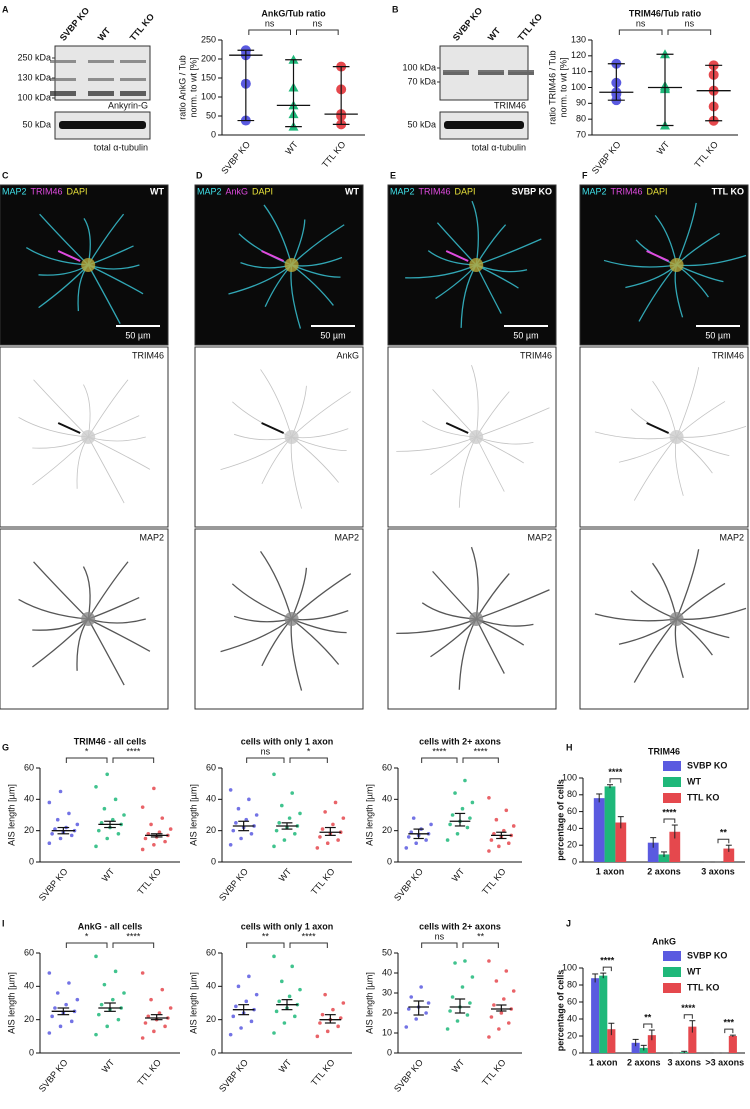 Image resolution: width=750 pixels, height=1109 pixels. What do you see at coordinates (352, 191) in the screenshot?
I see `genotype-label: WT` at bounding box center [352, 191].